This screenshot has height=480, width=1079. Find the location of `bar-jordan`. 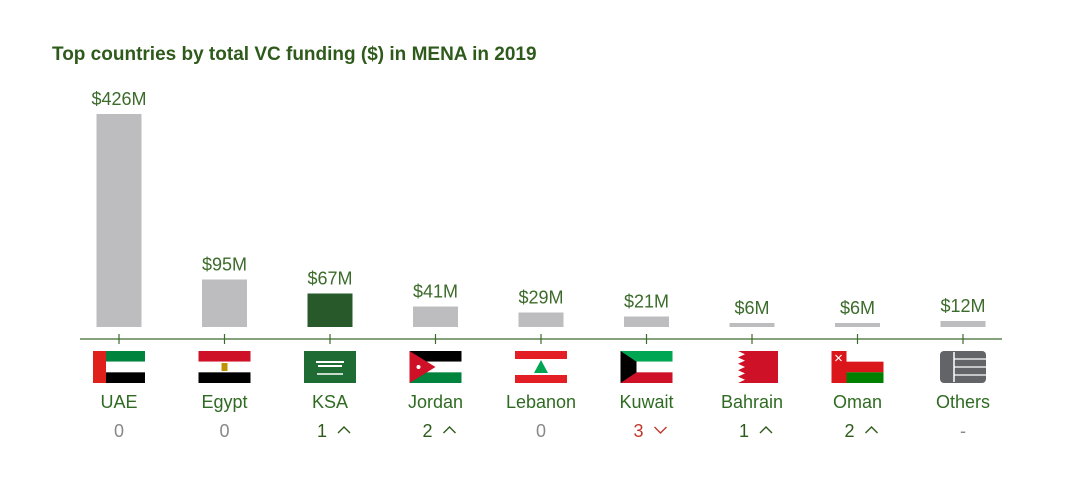

bar-jordan is located at coordinates (435, 316).